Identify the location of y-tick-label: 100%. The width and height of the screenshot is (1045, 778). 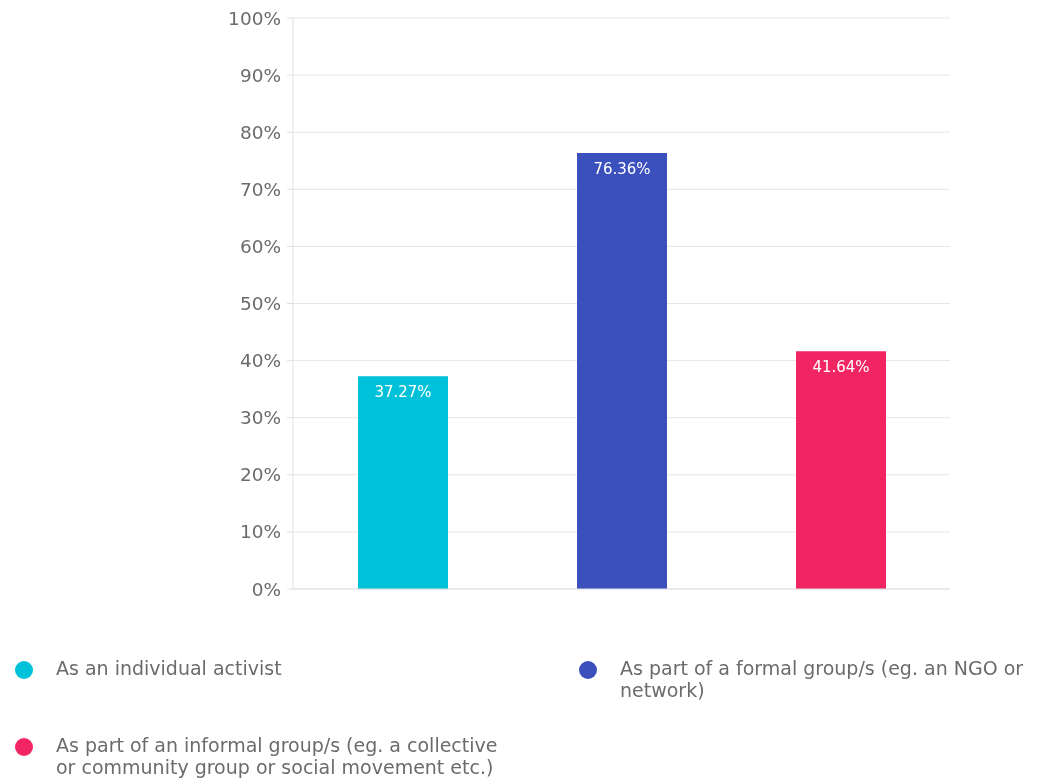
(254, 18).